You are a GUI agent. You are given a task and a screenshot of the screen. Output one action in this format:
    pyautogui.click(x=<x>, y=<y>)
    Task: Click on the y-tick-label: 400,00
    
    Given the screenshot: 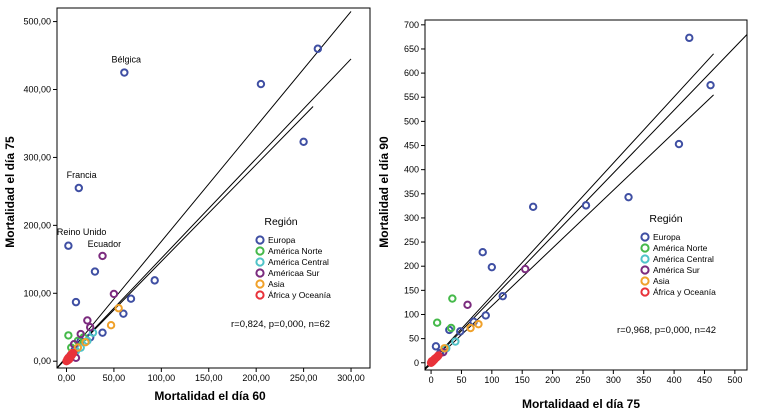 What is the action you would take?
    pyautogui.click(x=37, y=90)
    